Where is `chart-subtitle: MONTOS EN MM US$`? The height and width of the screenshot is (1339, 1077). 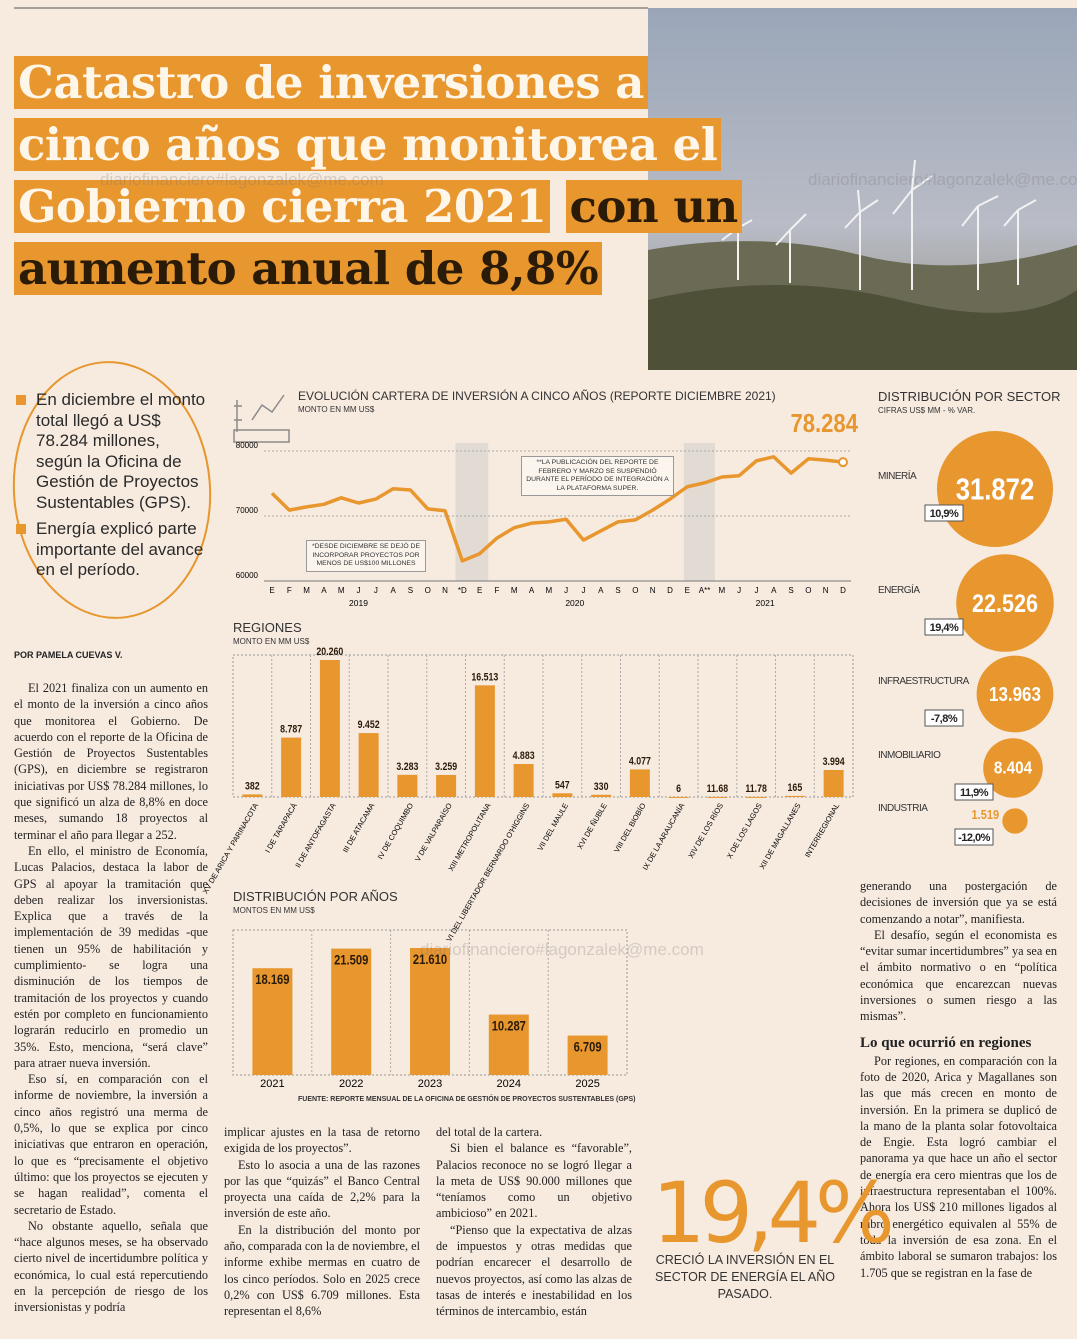
chart-subtitle: MONTOS EN MM US$ is located at coordinates (274, 910).